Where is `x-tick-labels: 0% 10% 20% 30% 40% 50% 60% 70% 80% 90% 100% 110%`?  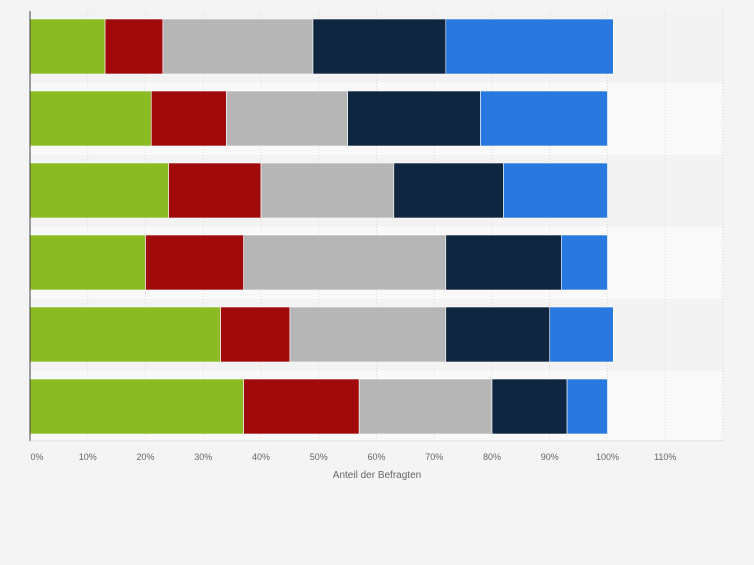 x-tick-labels: 0% 10% 20% 30% 40% 50% 60% 70% 80% 90% 100% 110% is located at coordinates (353, 457).